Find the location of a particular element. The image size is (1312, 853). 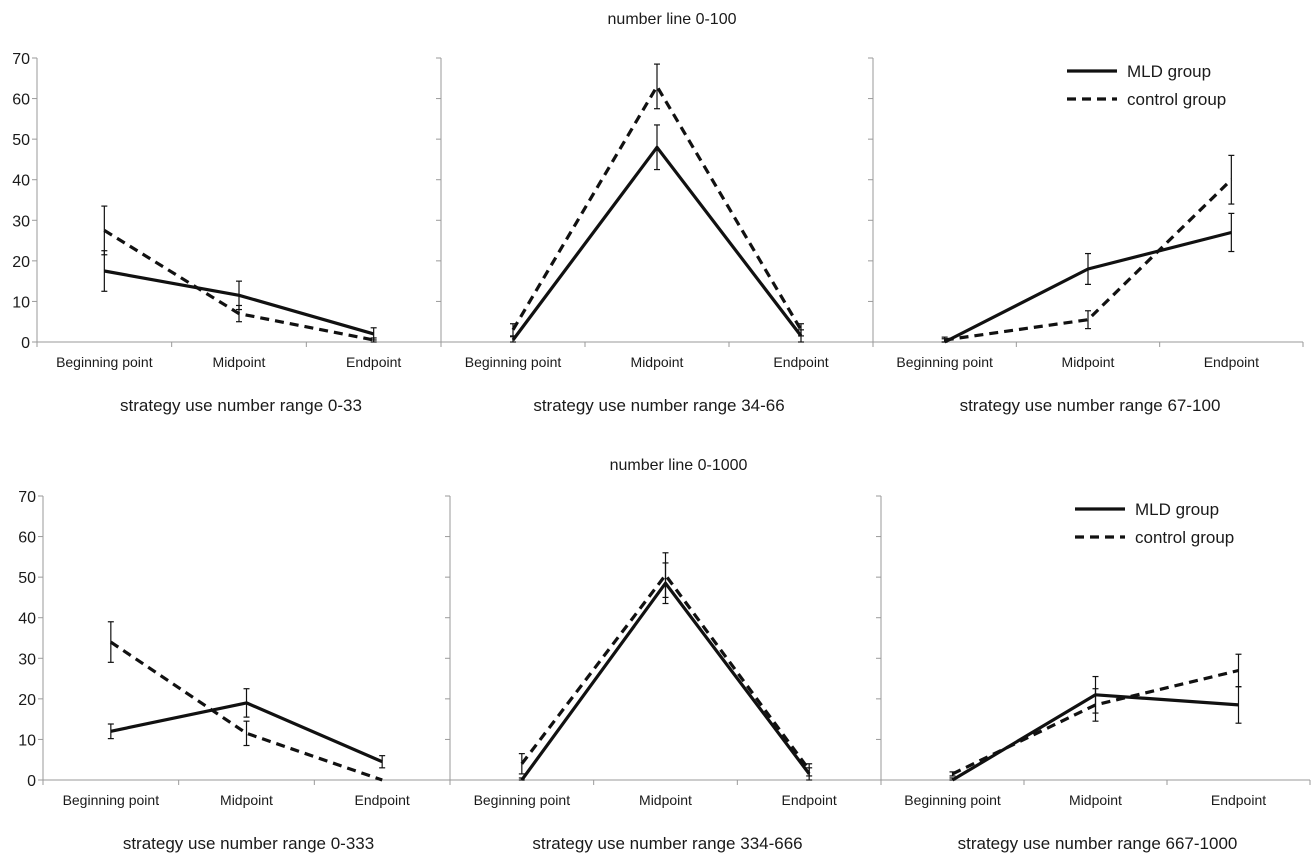

row-title: number line 0-100 is located at coordinates (672, 19).